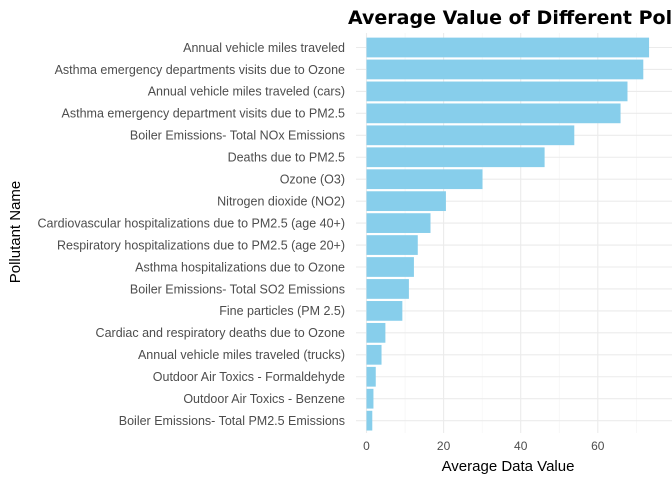 The width and height of the screenshot is (672, 480). Describe the element at coordinates (249, 377) in the screenshot. I see `category-label: Outdoor Air Toxics - Formaldehyde` at that location.